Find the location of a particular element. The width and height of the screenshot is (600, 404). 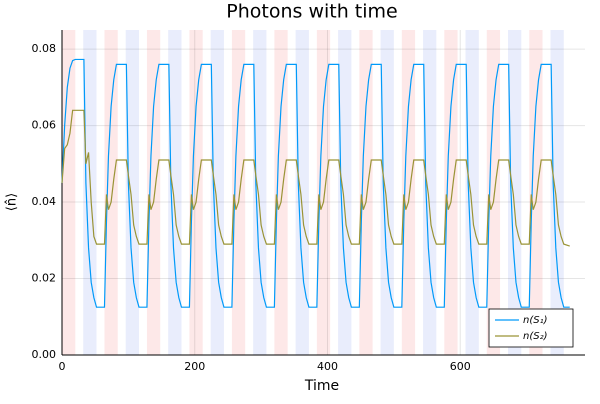

y-tick-label: 0.08 is located at coordinates (44, 48).